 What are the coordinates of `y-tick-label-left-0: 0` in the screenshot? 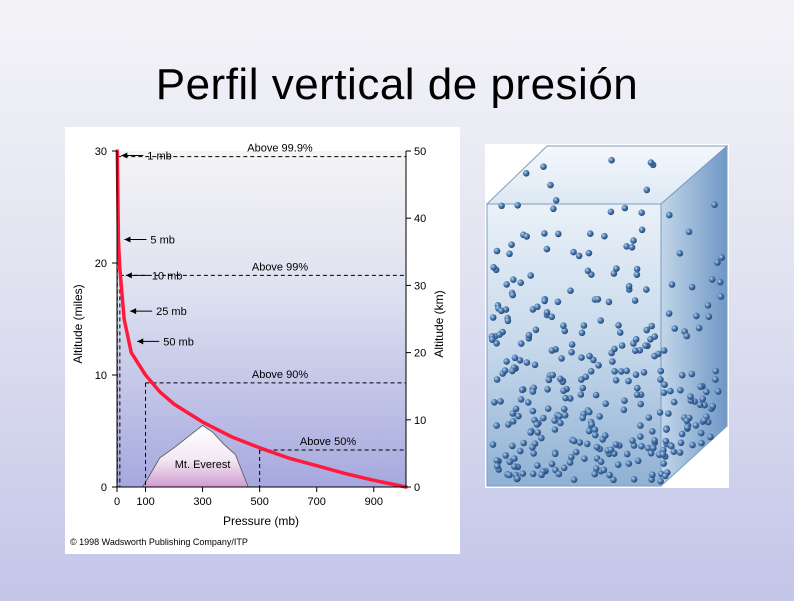 It's located at (104, 488).